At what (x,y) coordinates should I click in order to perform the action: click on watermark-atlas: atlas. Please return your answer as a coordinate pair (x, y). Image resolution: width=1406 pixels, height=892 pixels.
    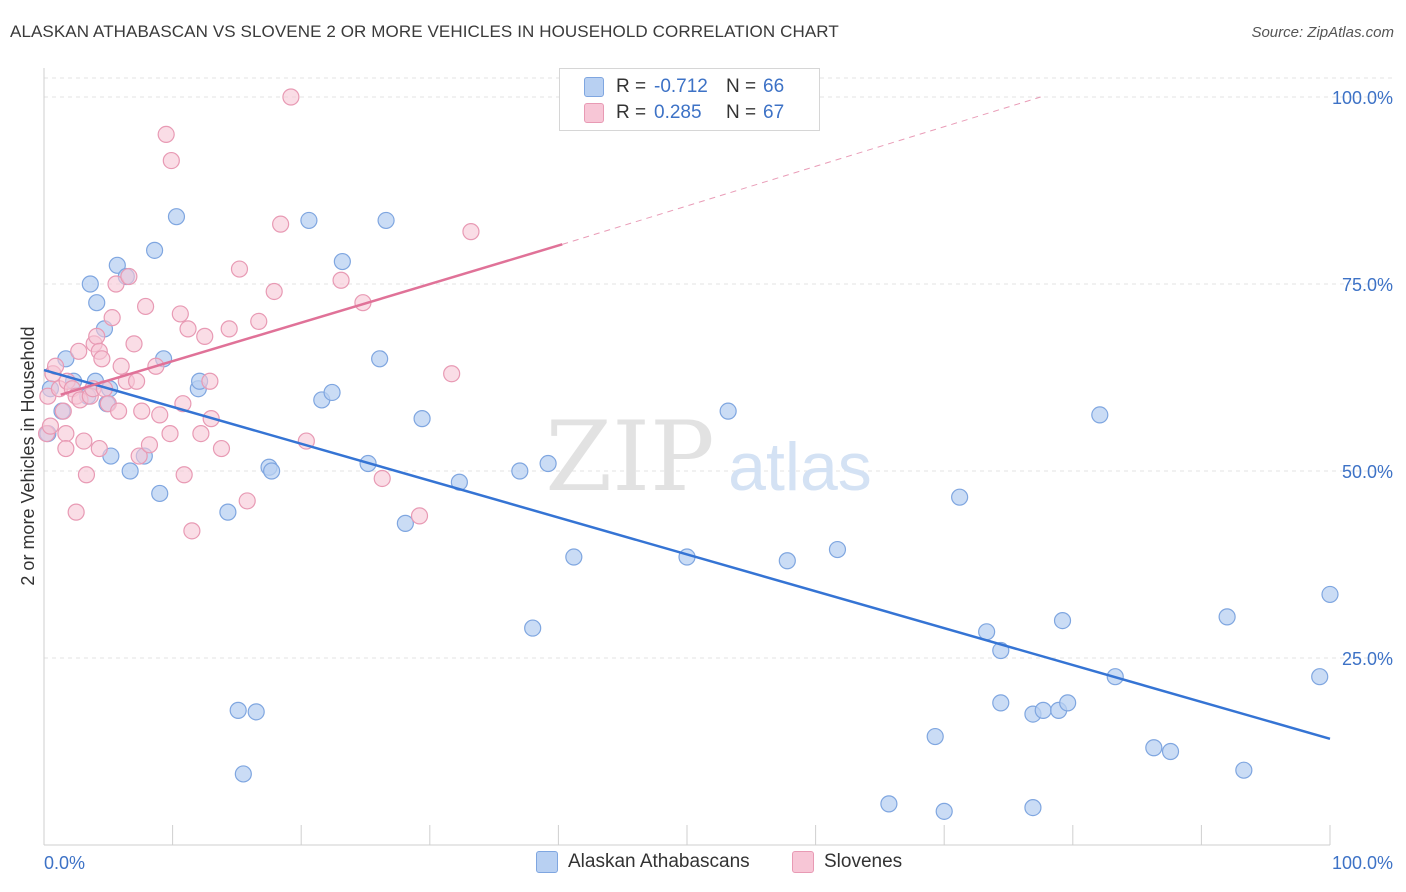
    Looking at the image, I should click on (800, 467).